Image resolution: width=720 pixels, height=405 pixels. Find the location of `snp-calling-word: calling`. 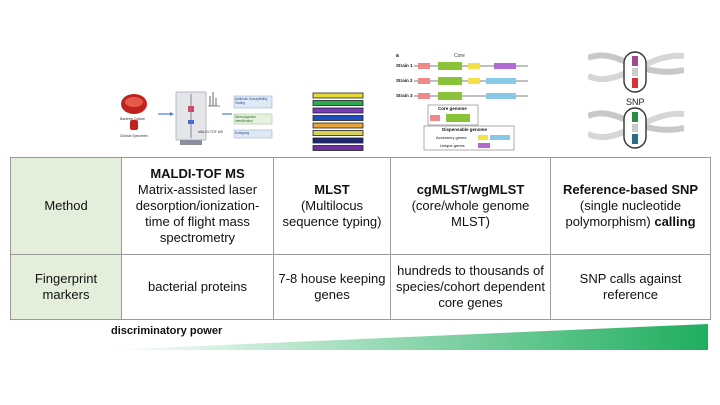

snp-calling-word: calling is located at coordinates (675, 221).